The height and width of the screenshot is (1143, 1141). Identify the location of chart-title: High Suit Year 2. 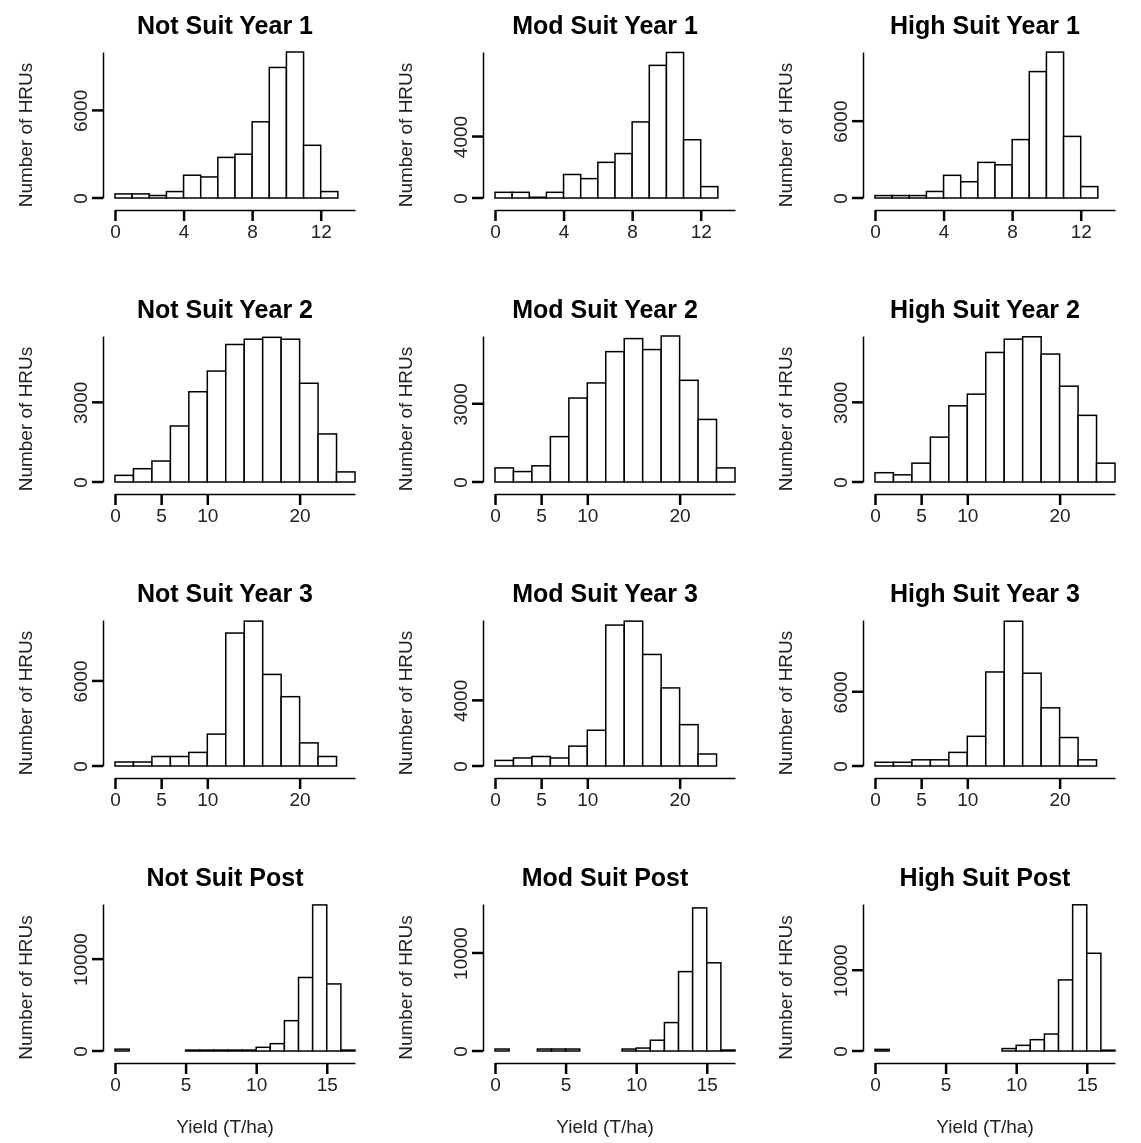
(985, 309).